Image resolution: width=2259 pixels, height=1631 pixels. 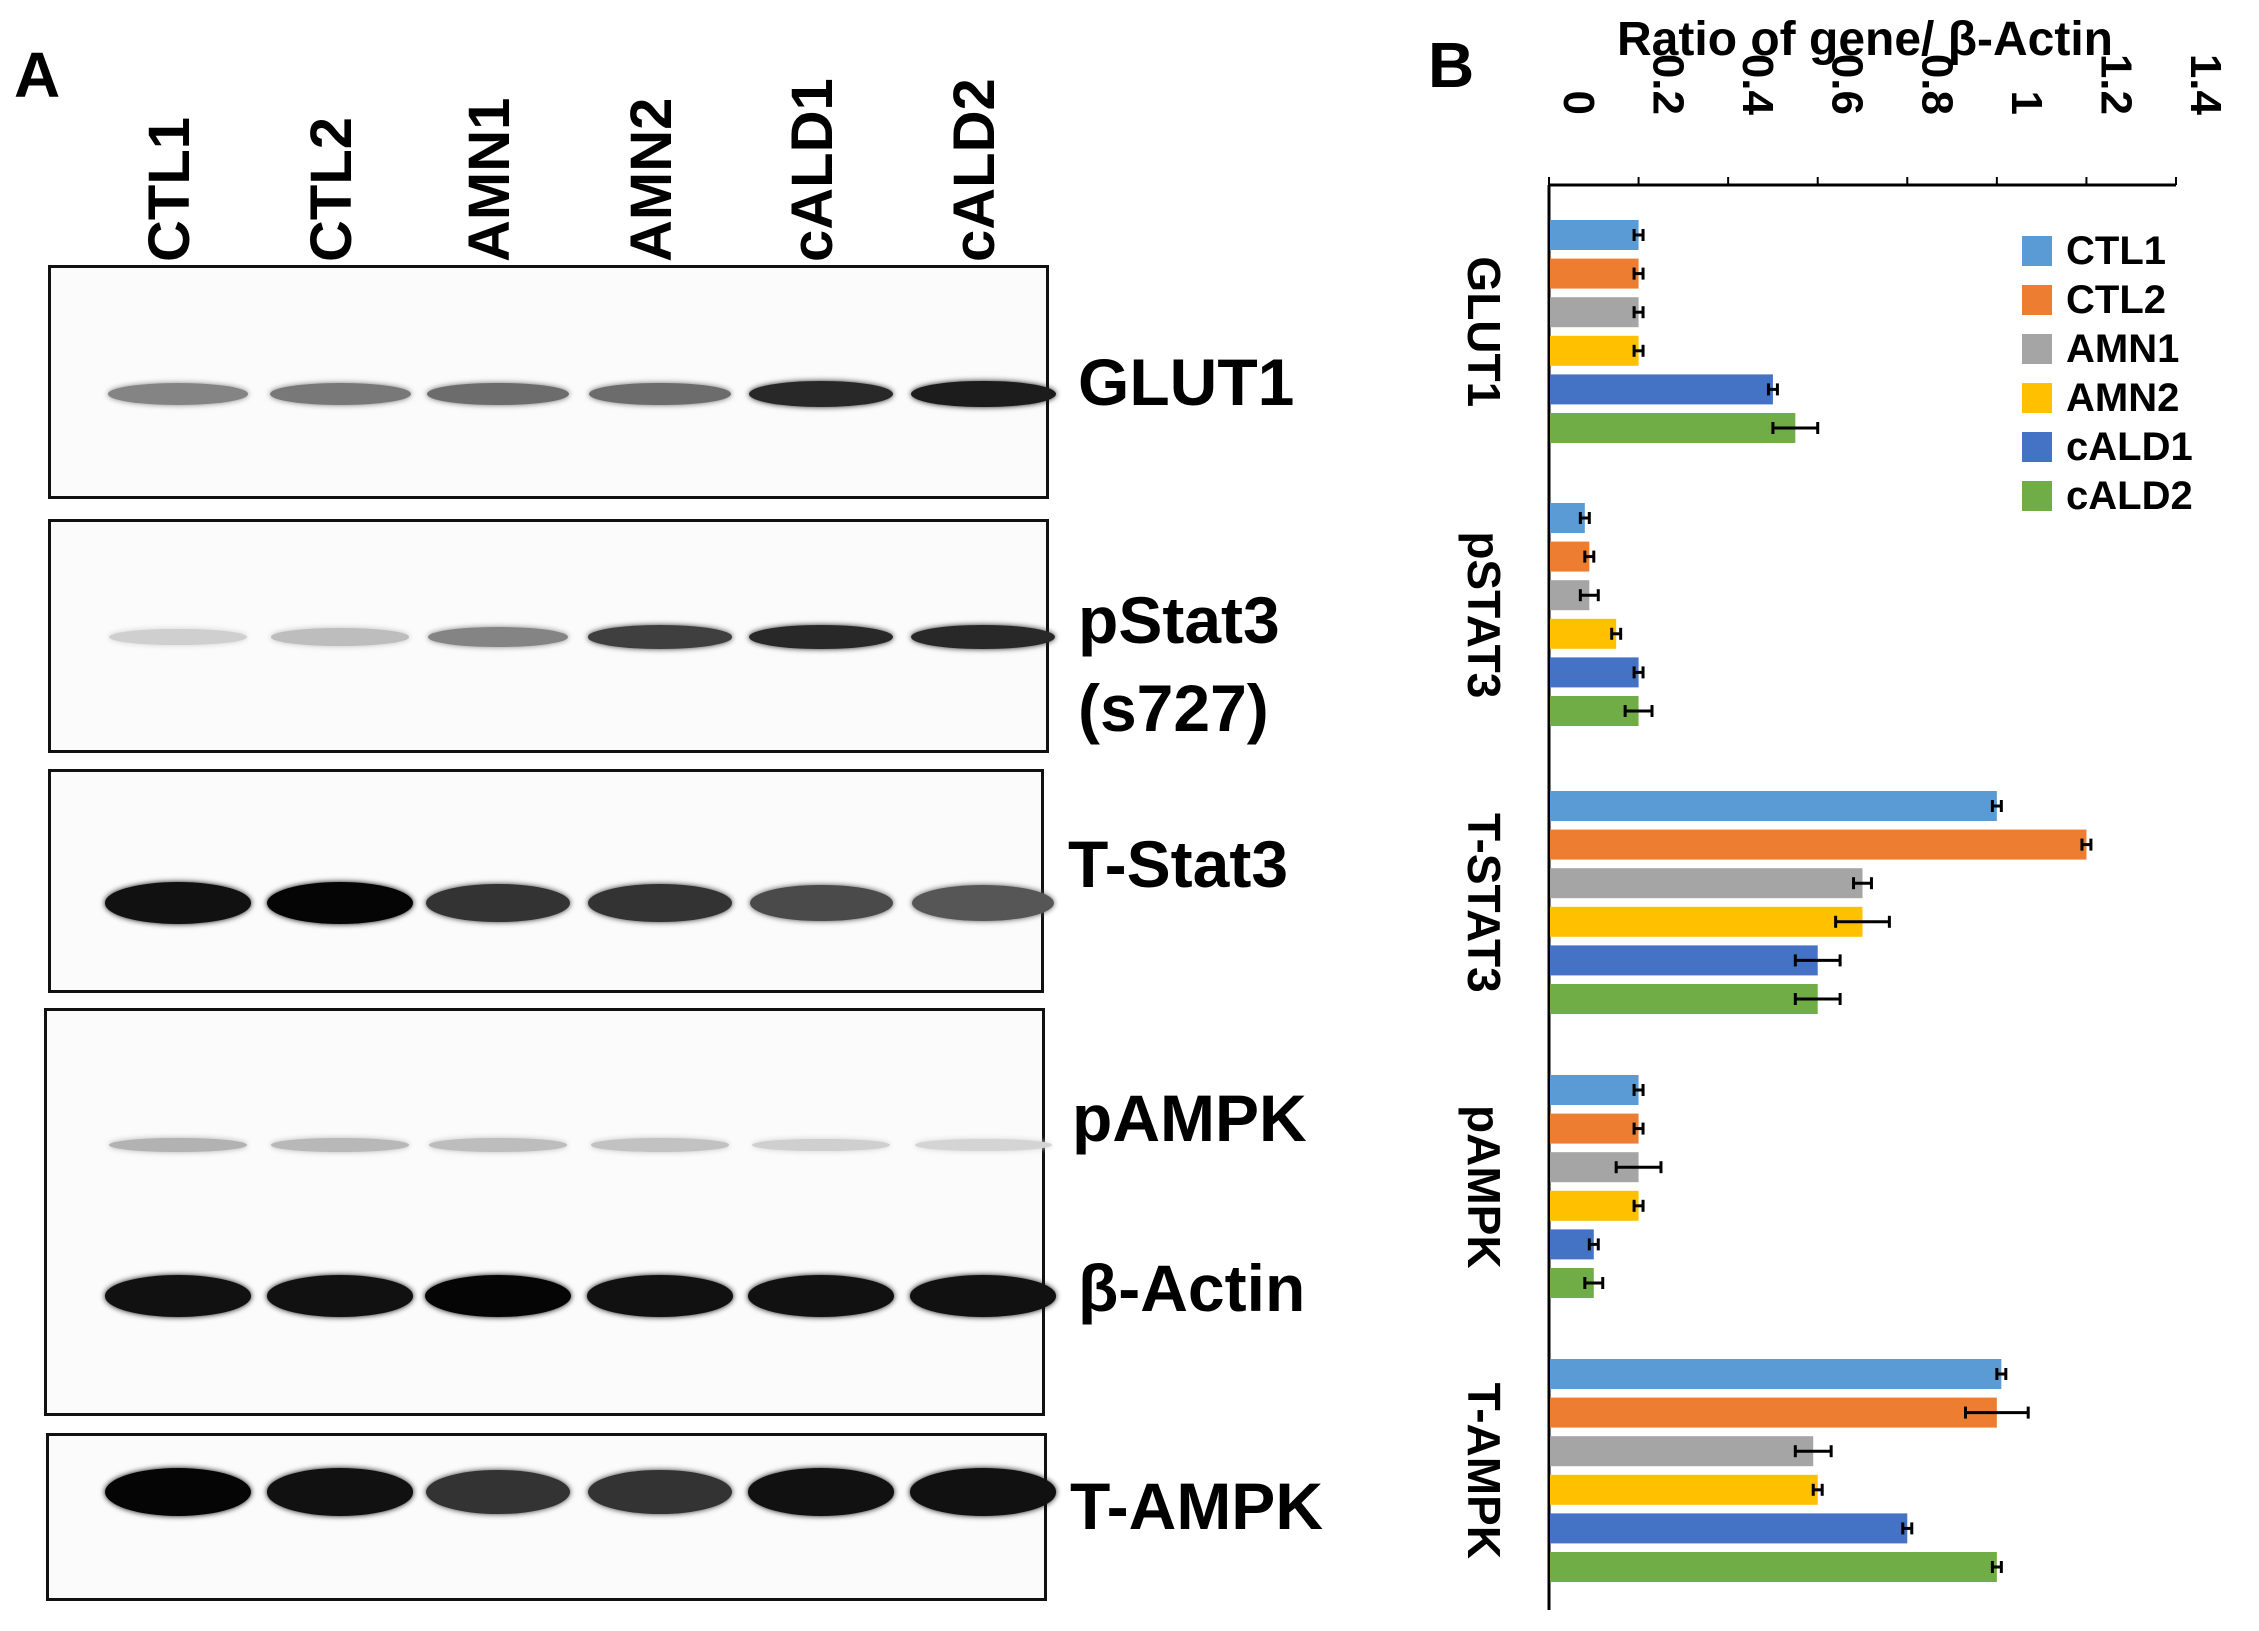 I want to click on blot-box-glut1, so click(x=548, y=382).